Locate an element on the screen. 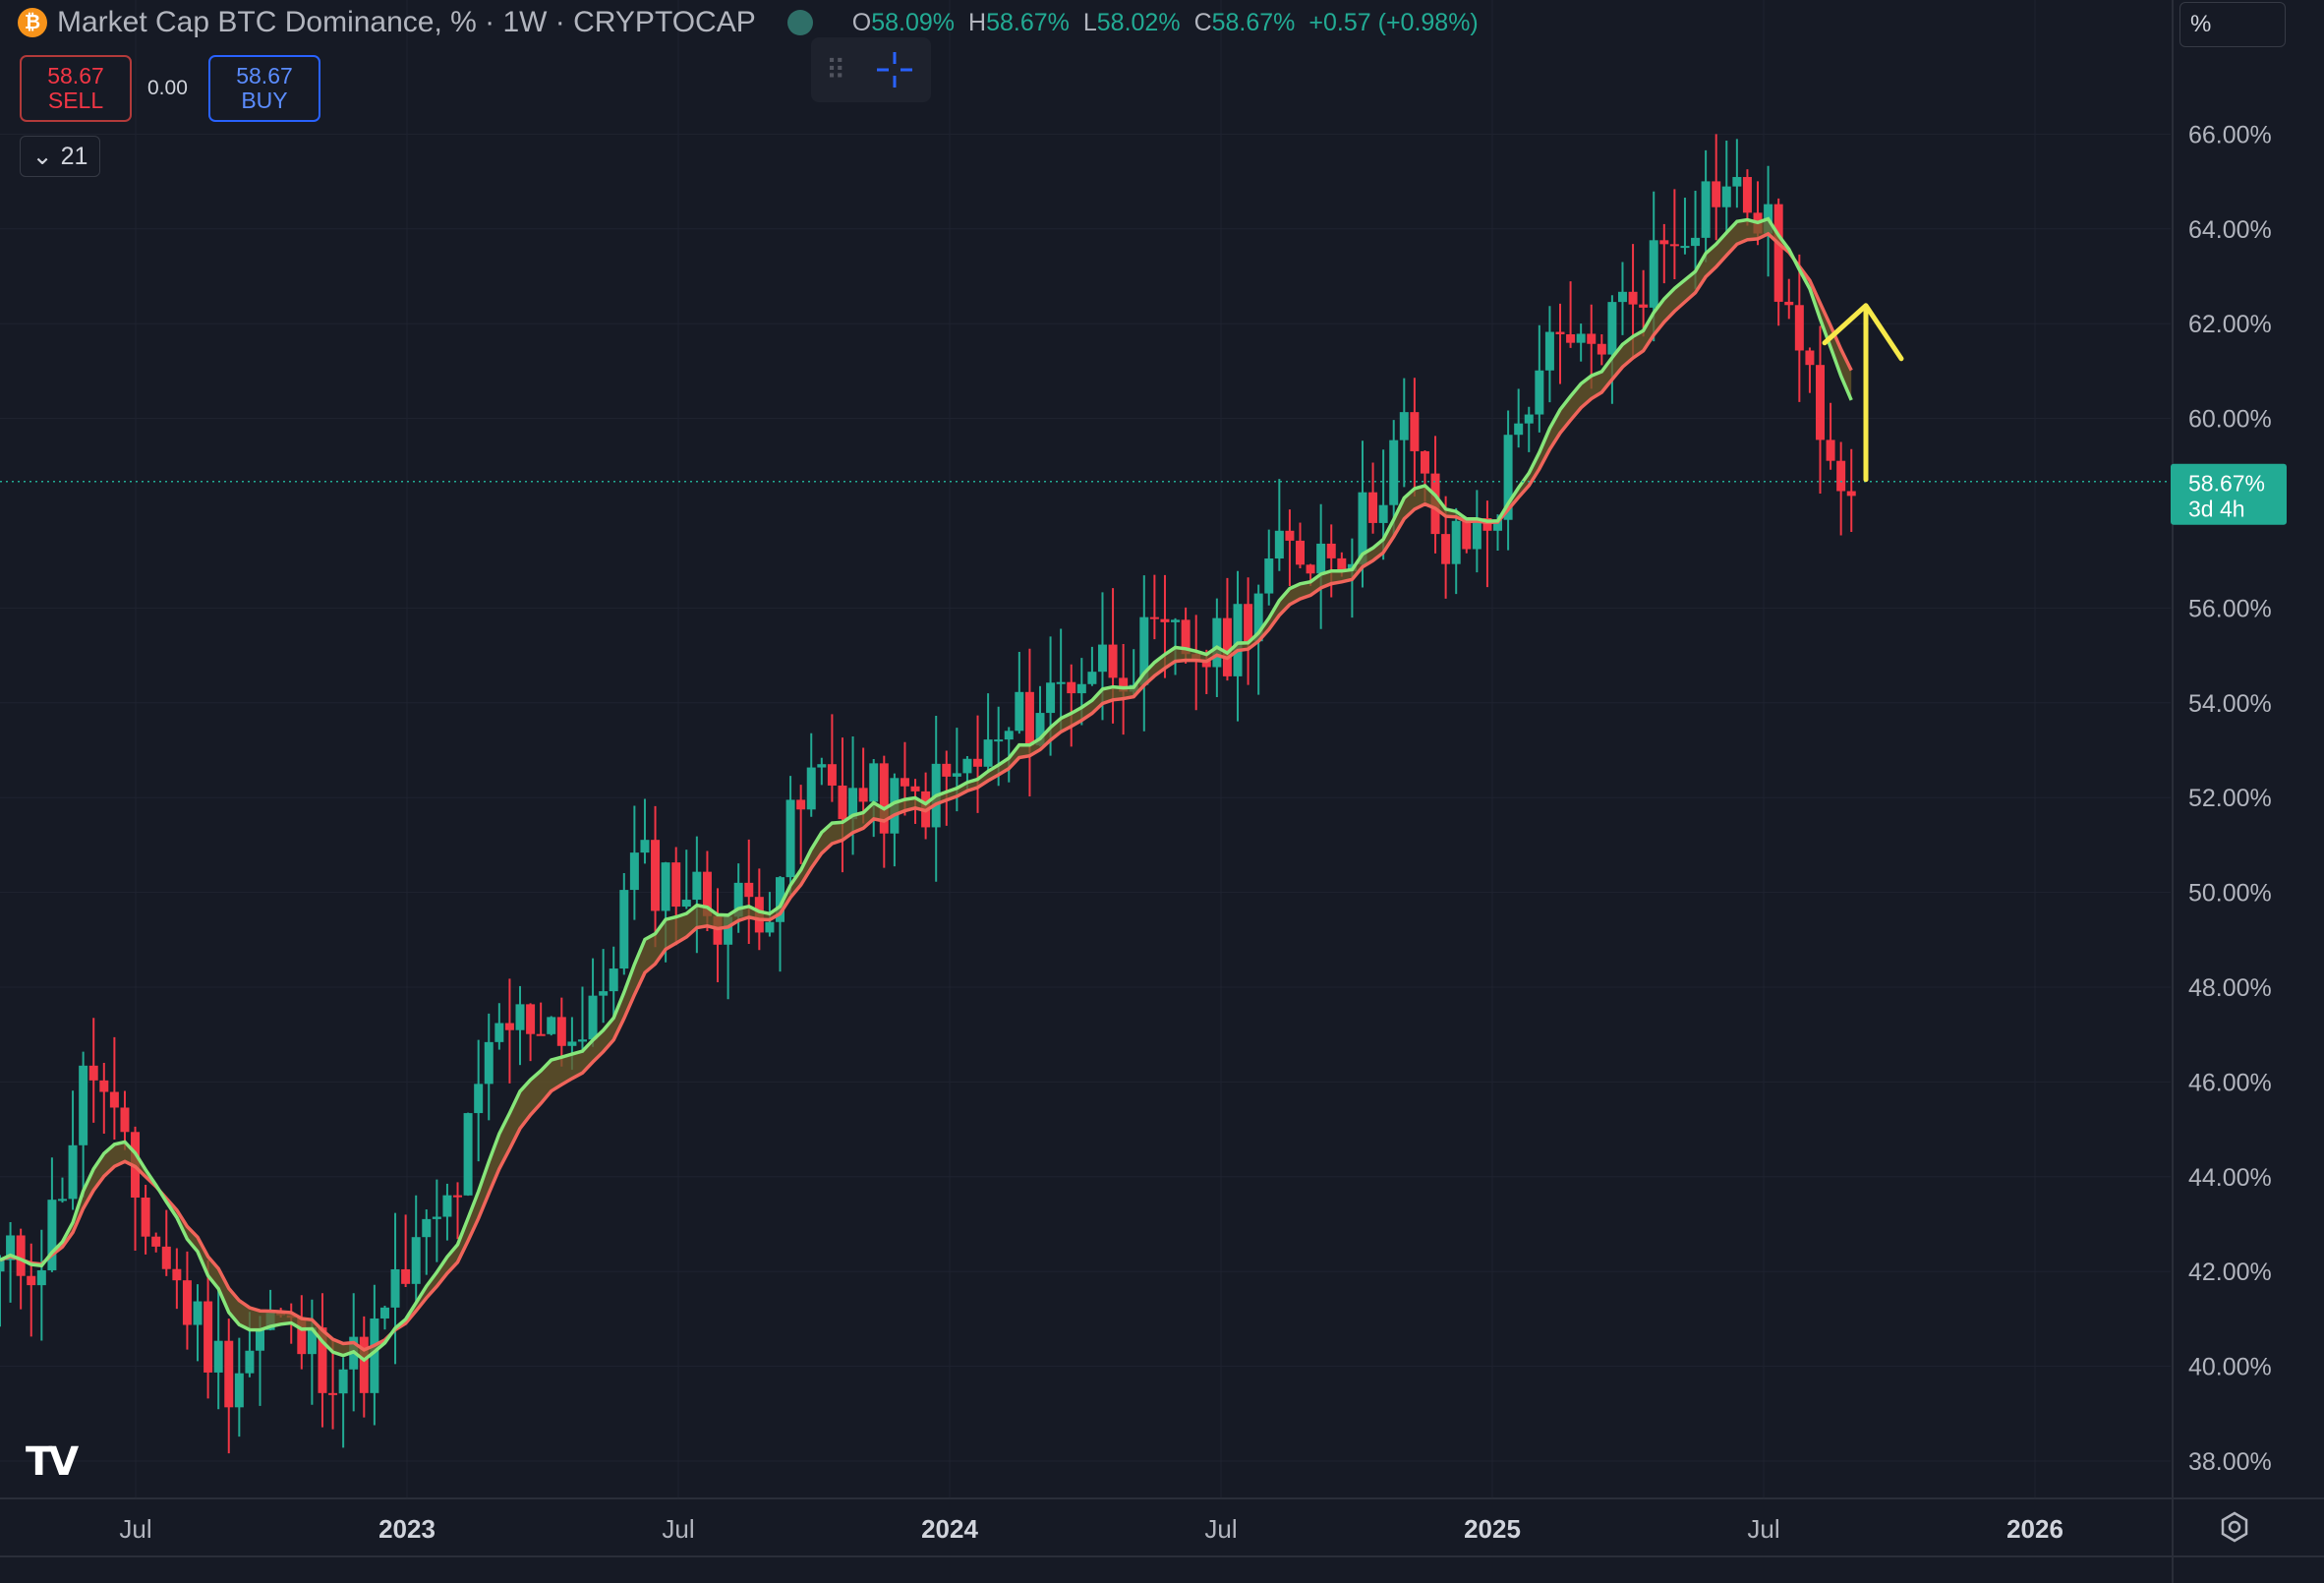  buy-label: BUY is located at coordinates (264, 101).